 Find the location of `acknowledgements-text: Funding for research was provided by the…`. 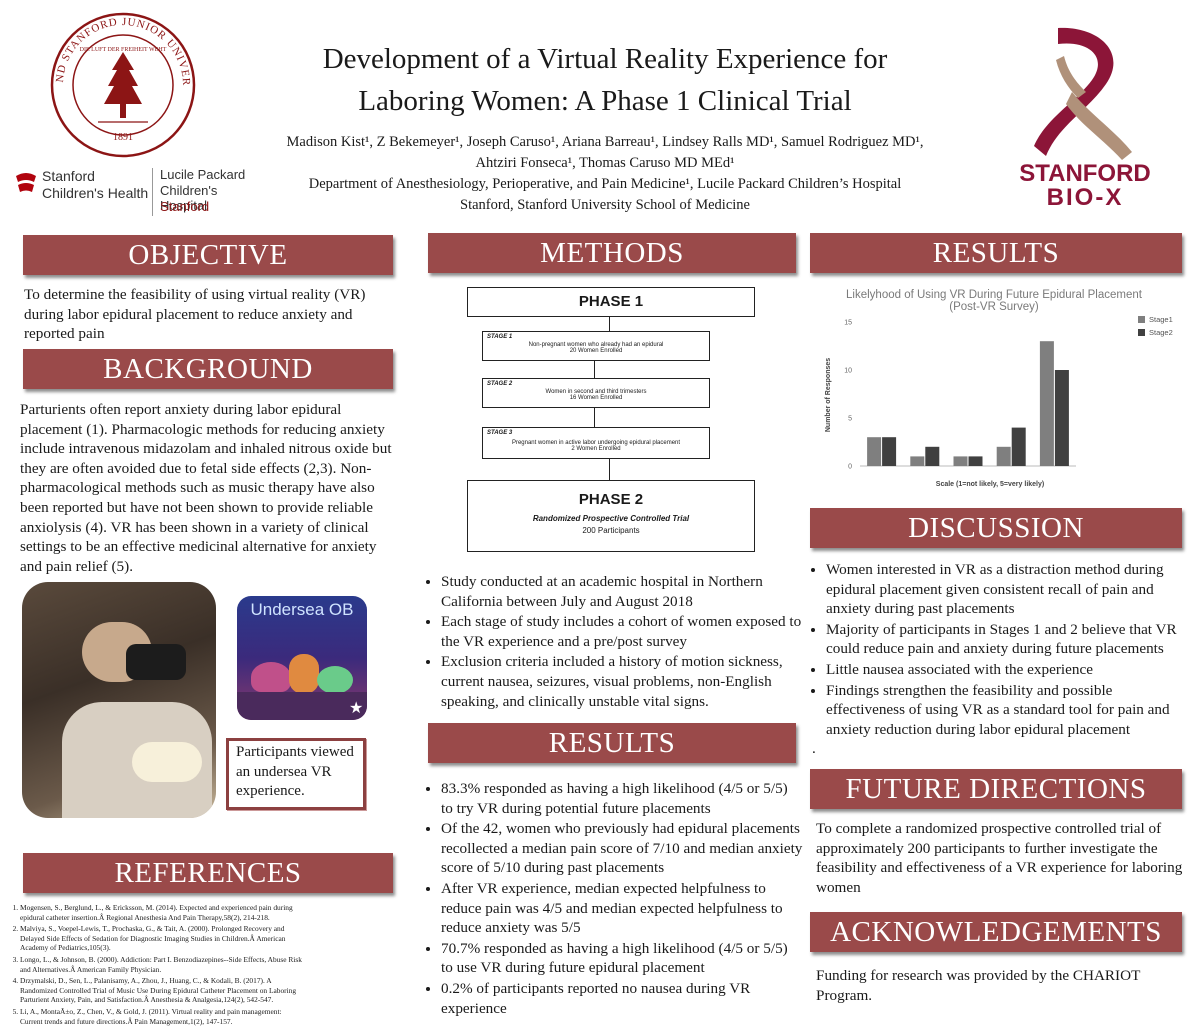

acknowledgements-text: Funding for research was provided by the… is located at coordinates (978, 985).